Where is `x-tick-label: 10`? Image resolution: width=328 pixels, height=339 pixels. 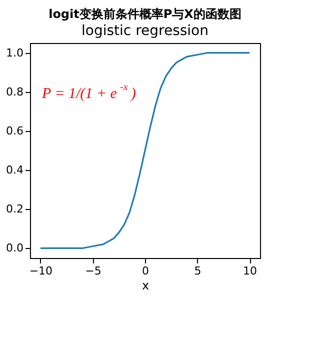
x-tick-label: 10 is located at coordinates (250, 271).